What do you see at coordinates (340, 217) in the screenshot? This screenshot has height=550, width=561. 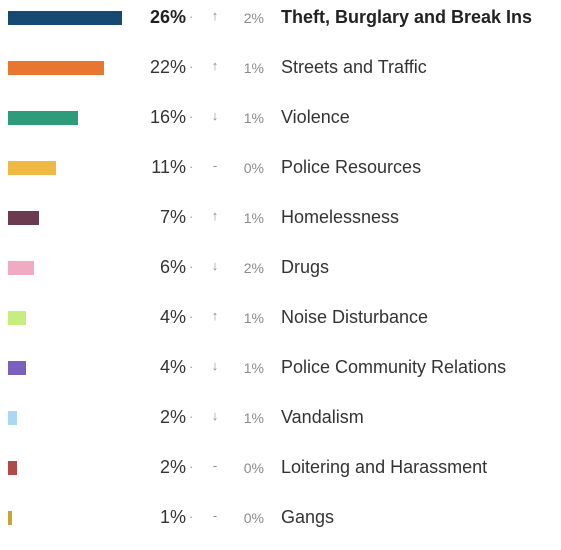 I see `category-label: Homelessness` at bounding box center [340, 217].